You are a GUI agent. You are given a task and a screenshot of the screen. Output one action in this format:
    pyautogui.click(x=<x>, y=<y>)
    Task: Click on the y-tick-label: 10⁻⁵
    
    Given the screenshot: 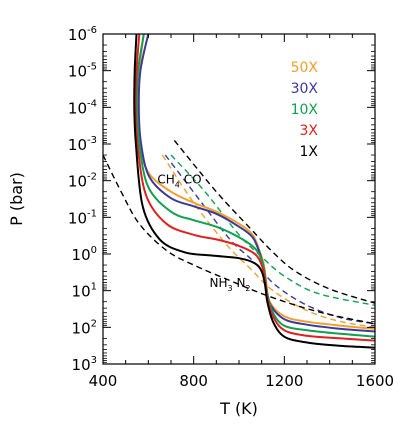 What is the action you would take?
    pyautogui.click(x=82, y=71)
    